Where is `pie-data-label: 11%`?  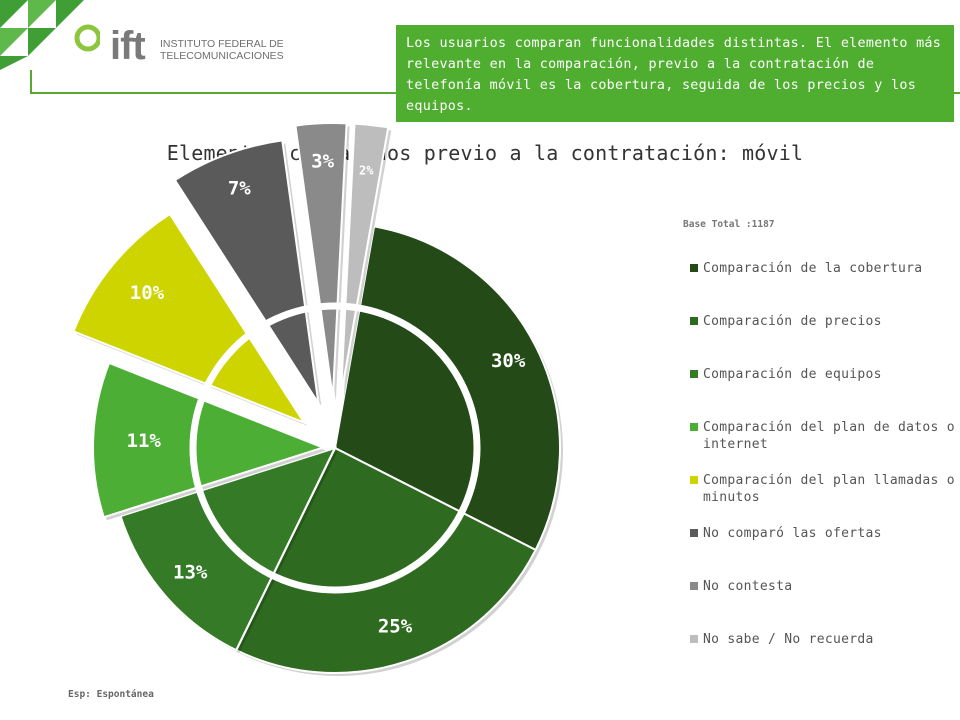
pie-data-label: 11% is located at coordinates (144, 441).